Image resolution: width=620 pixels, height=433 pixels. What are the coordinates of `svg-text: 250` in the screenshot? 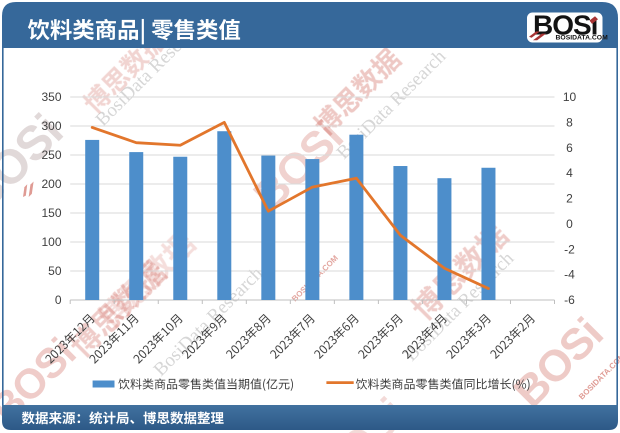 It's located at (51, 155).